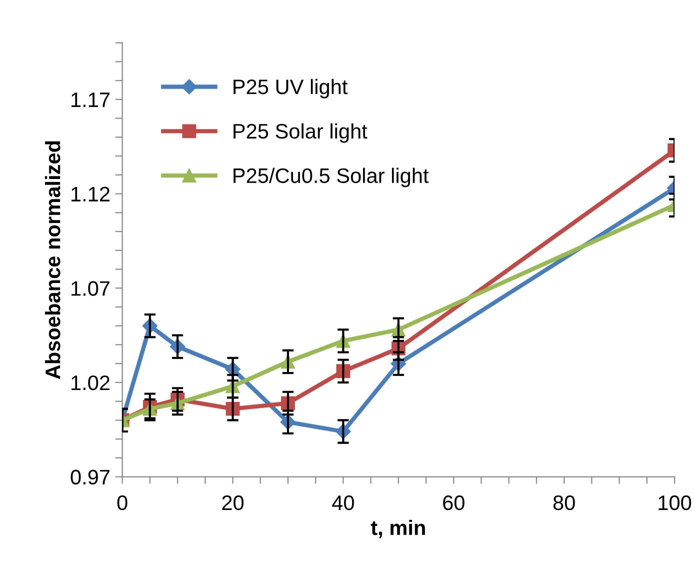  Describe the element at coordinates (397, 529) in the screenshot. I see `x-axis-title: t, min` at that location.